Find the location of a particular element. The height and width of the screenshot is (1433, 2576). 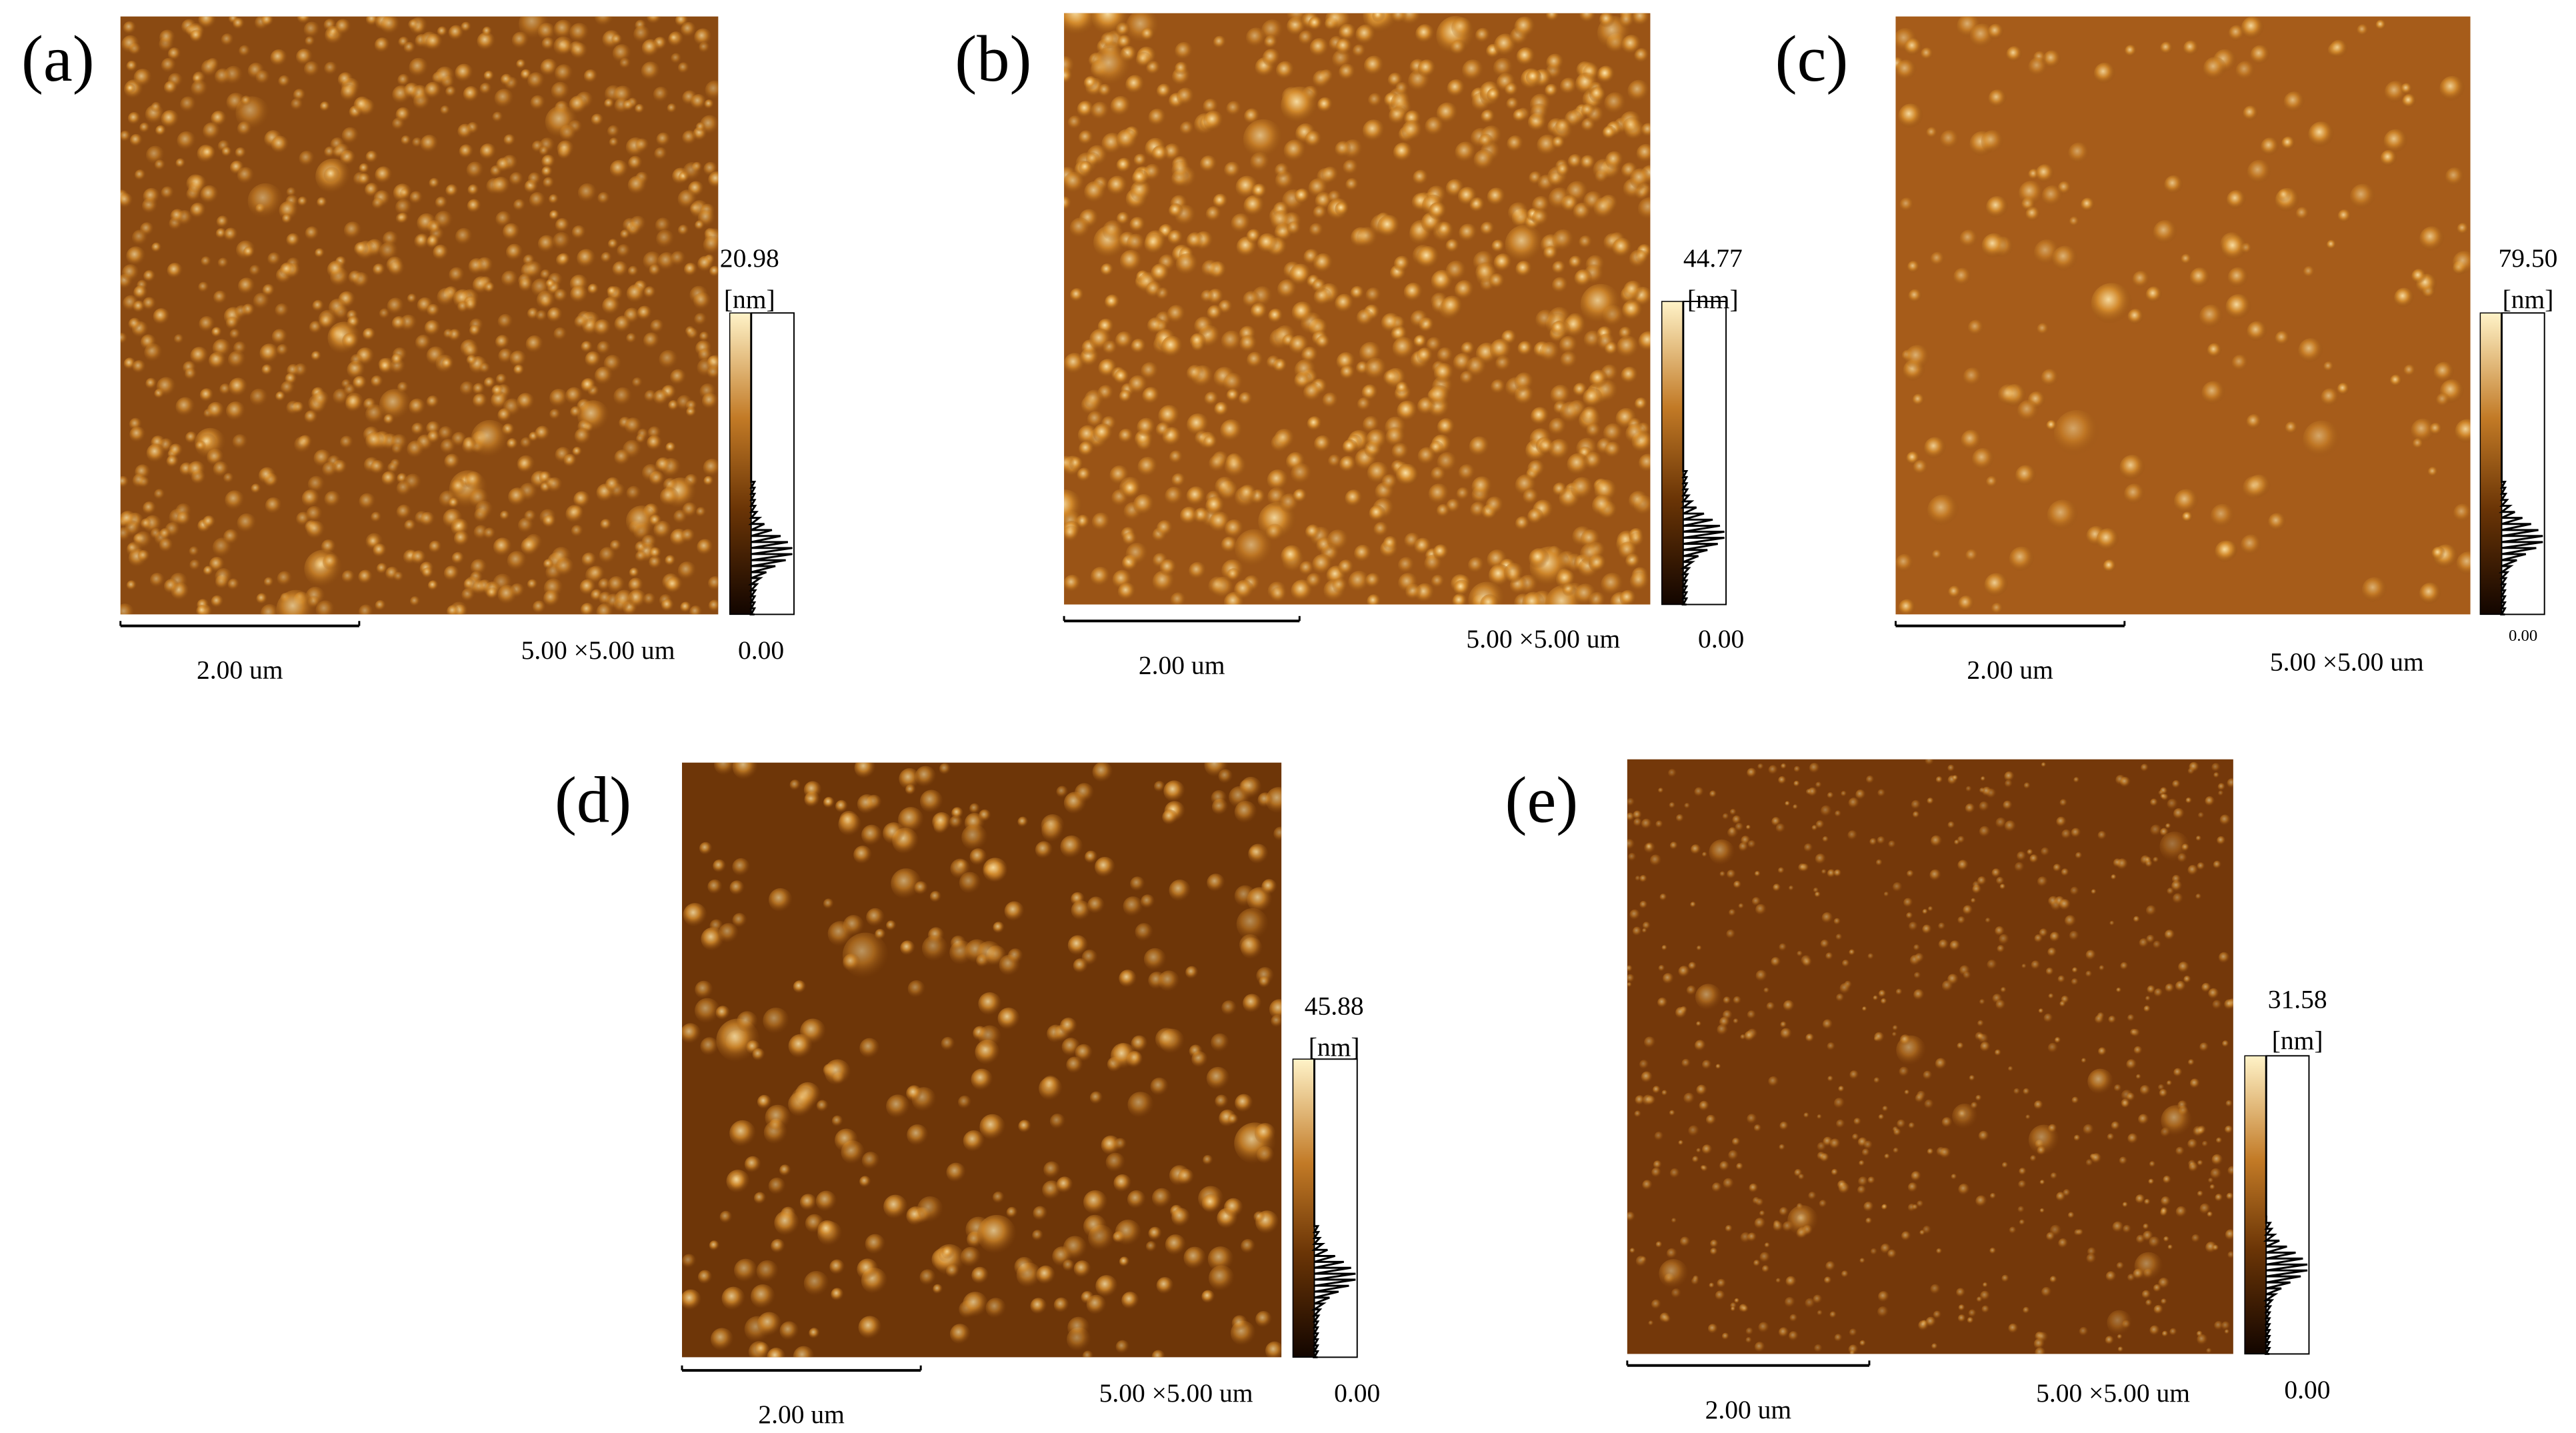

histogram is located at coordinates (1333, 1209).